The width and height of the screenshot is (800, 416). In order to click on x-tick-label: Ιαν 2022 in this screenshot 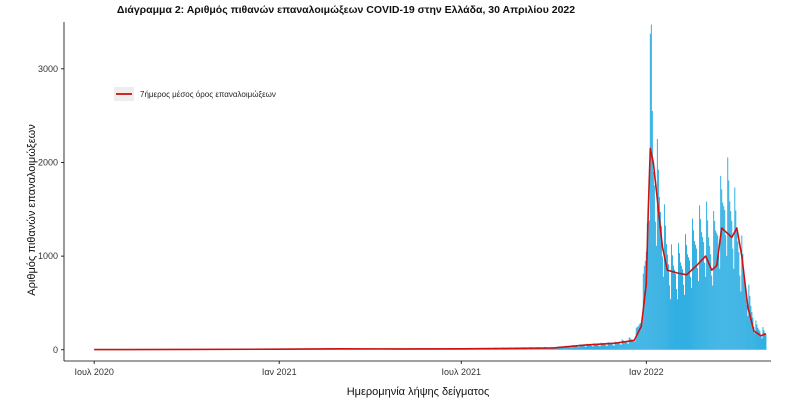, I will do `click(646, 372)`.